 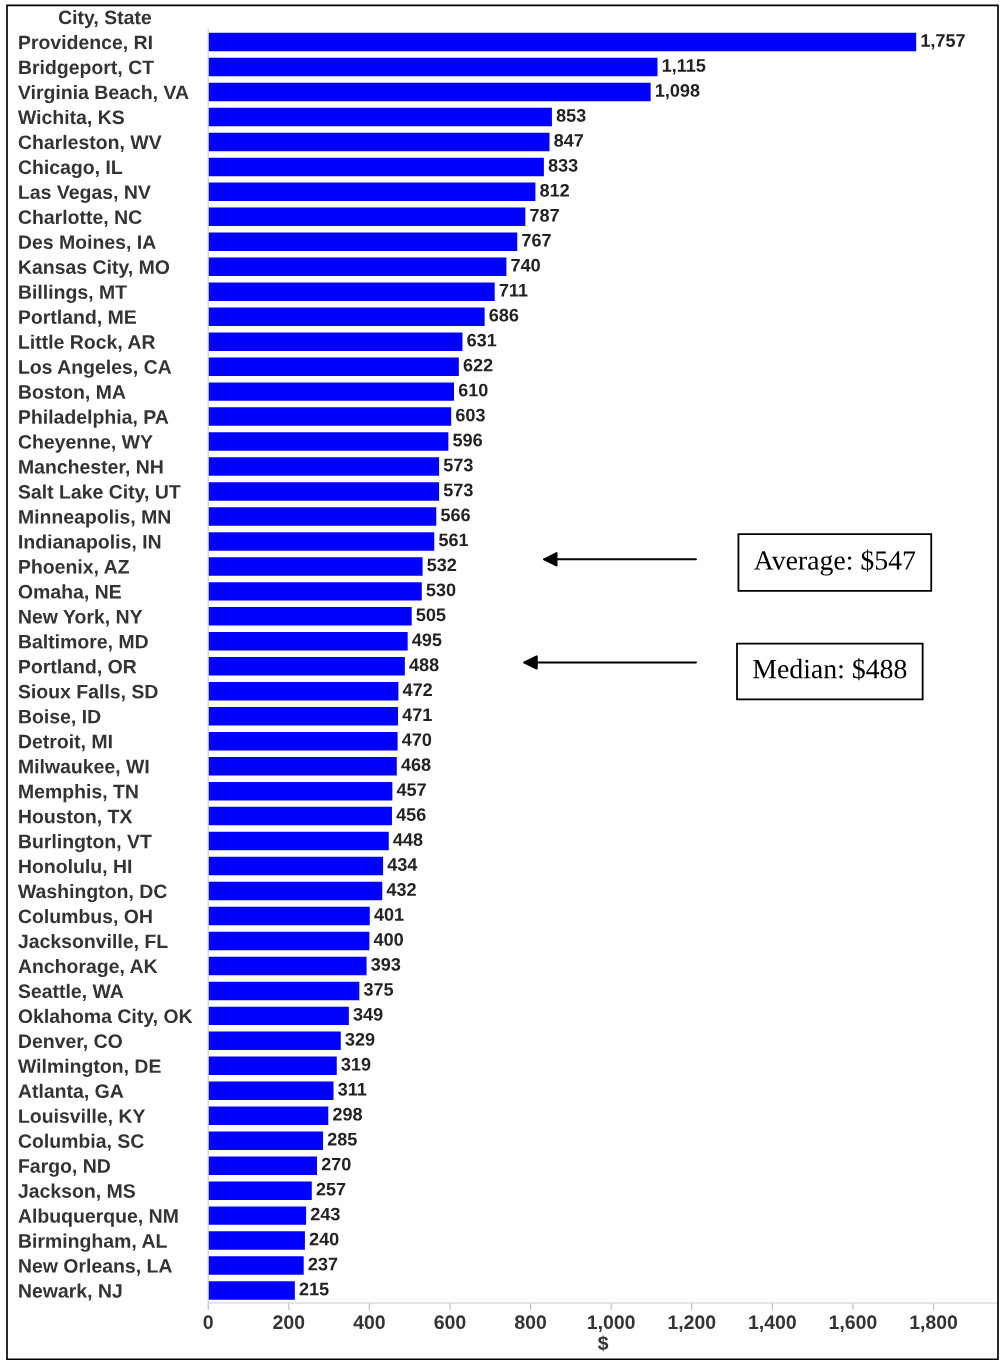 I want to click on data-label: 319, so click(x=356, y=1064).